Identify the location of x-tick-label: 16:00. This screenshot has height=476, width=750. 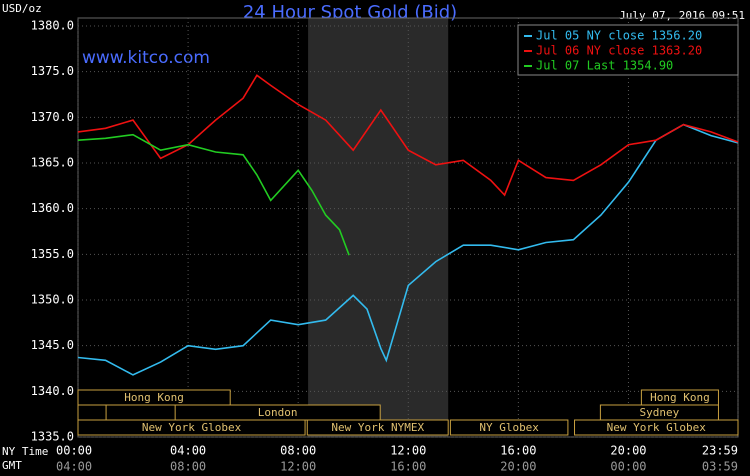
(518, 451).